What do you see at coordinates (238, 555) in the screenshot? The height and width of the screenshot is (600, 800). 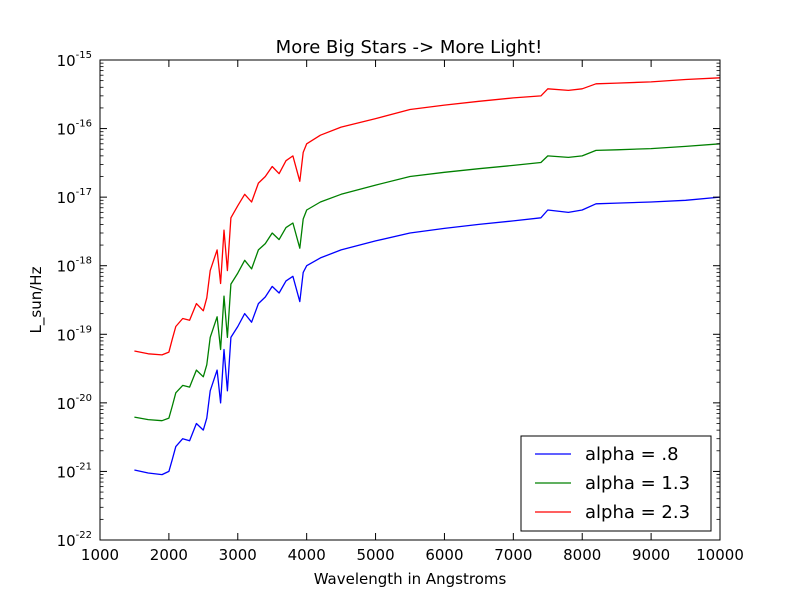 I see `x-tick-label: 3000` at bounding box center [238, 555].